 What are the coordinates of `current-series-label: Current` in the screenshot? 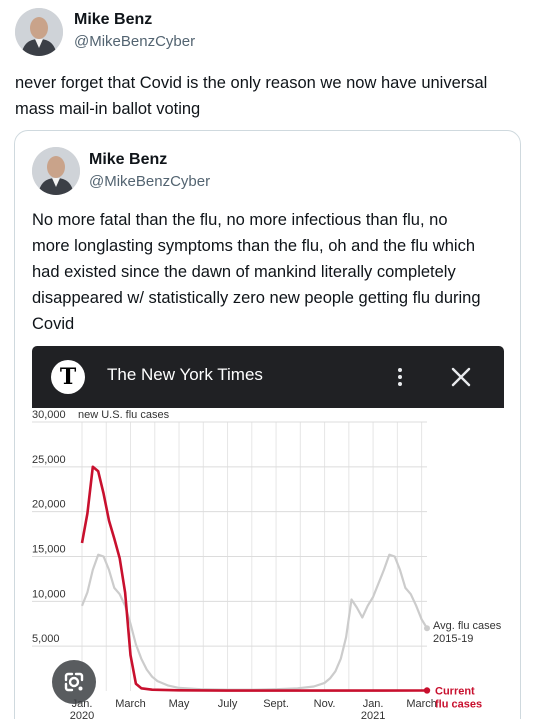 It's located at (455, 691).